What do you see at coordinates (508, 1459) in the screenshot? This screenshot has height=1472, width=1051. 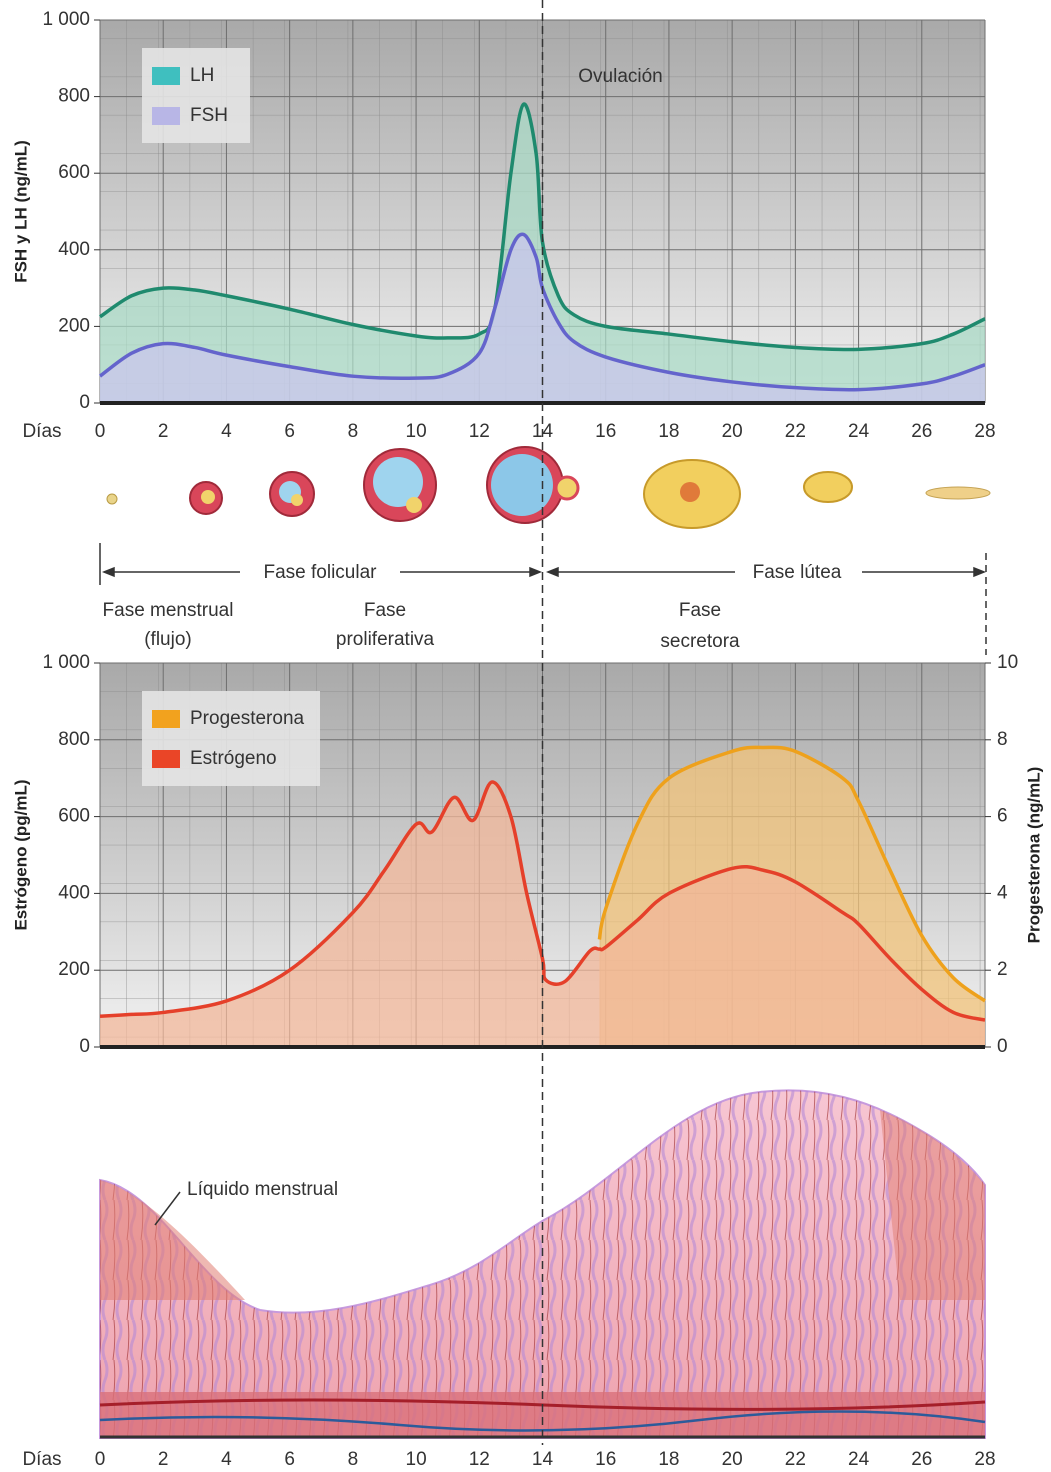 I see `bottom-axis: Días 0 2 4 6 8 10 12 14 16 18 20 22 24 26 28` at bounding box center [508, 1459].